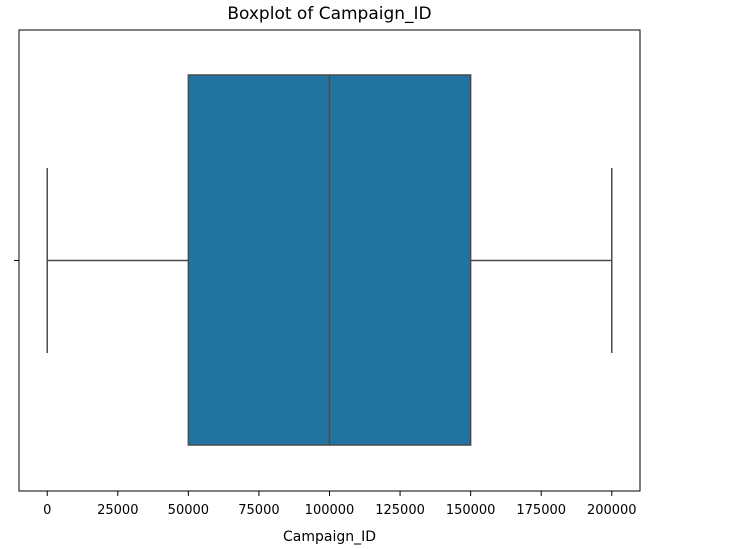 The height and width of the screenshot is (549, 749). What do you see at coordinates (188, 510) in the screenshot?
I see `x-tick-label: 50000` at bounding box center [188, 510].